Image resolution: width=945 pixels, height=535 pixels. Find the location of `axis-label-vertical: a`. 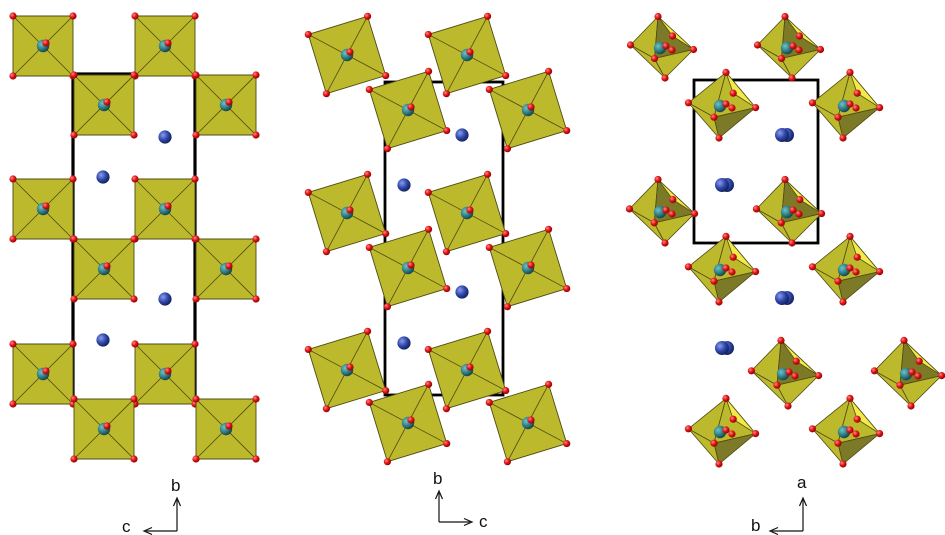

axis-label-vertical: a is located at coordinates (802, 482).